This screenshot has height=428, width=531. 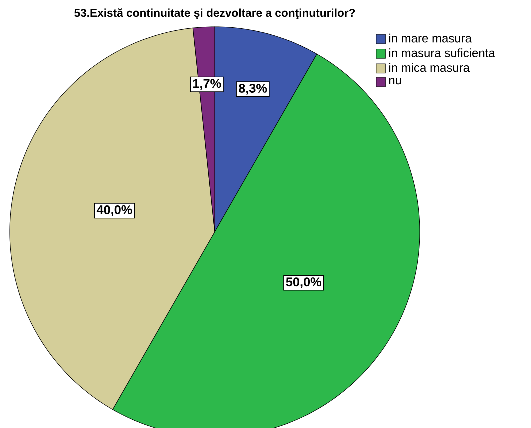 I want to click on legend-label: in mare masura, so click(x=430, y=38).